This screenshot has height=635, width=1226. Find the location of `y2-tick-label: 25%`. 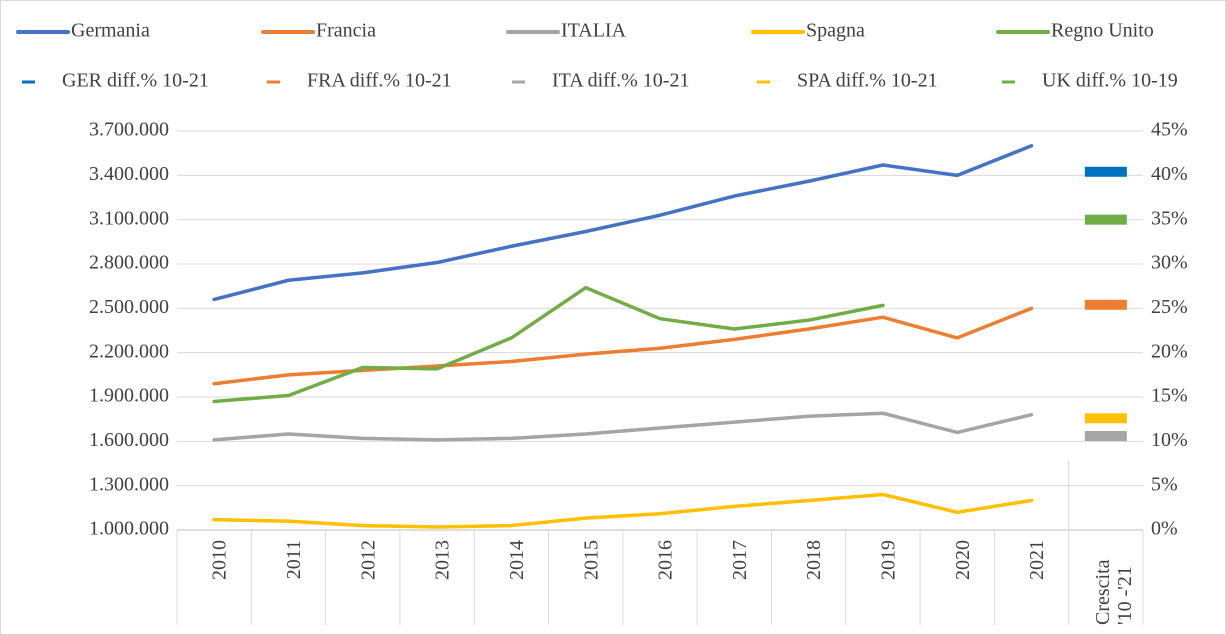

y2-tick-label: 25% is located at coordinates (1169, 307).